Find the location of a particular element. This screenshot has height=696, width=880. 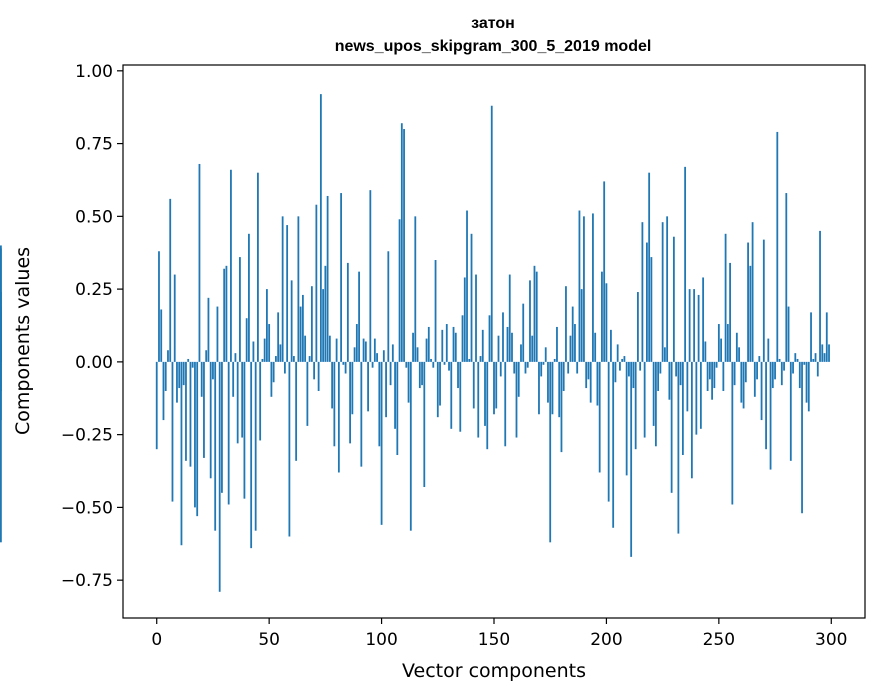

x-tick-label: 150 is located at coordinates (494, 640).